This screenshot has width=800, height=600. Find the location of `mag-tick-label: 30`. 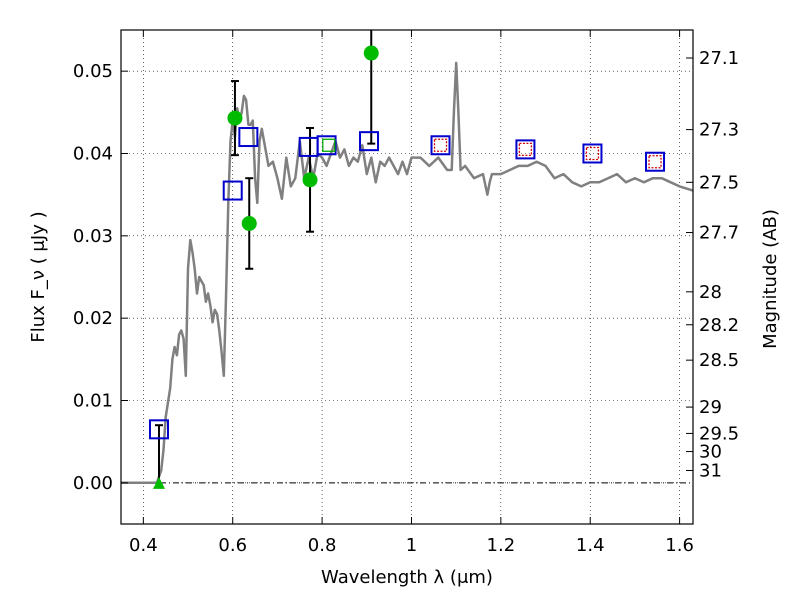

mag-tick-label: 30 is located at coordinates (710, 452).